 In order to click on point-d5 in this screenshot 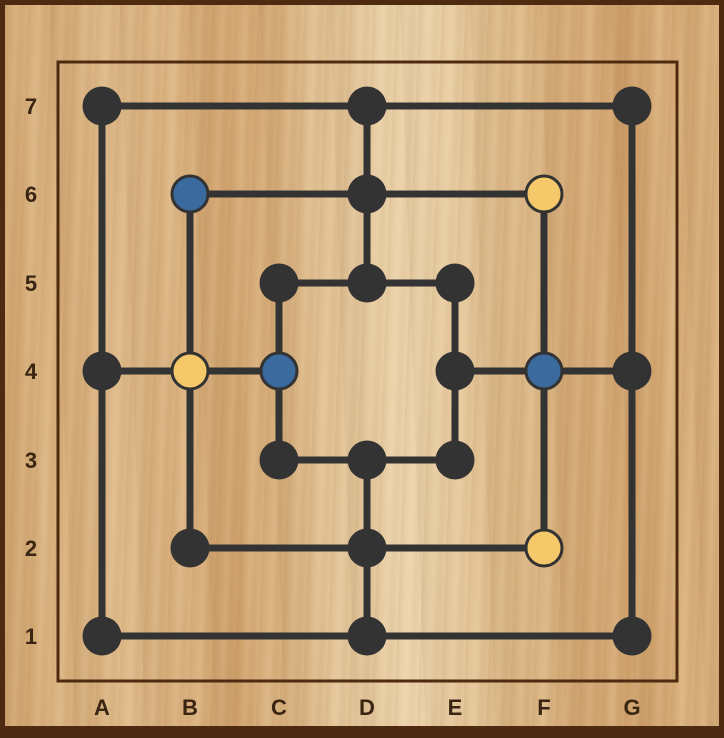, I will do `click(367, 283)`.